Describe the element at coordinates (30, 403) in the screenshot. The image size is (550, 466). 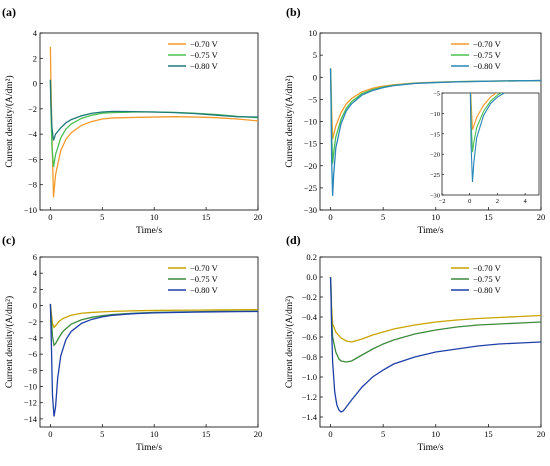
I see `y-tick-label: −12` at that location.